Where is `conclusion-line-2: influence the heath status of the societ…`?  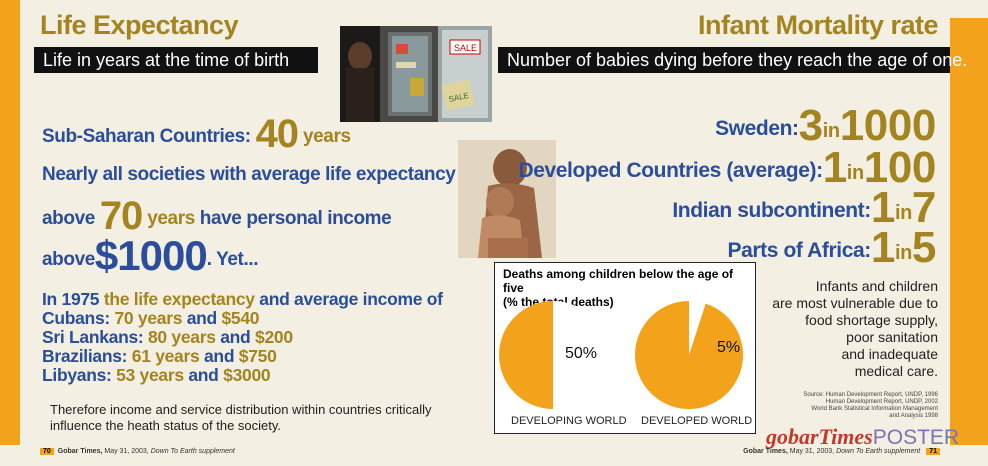
conclusion-line-2: influence the heath status of the societ… is located at coordinates (166, 425).